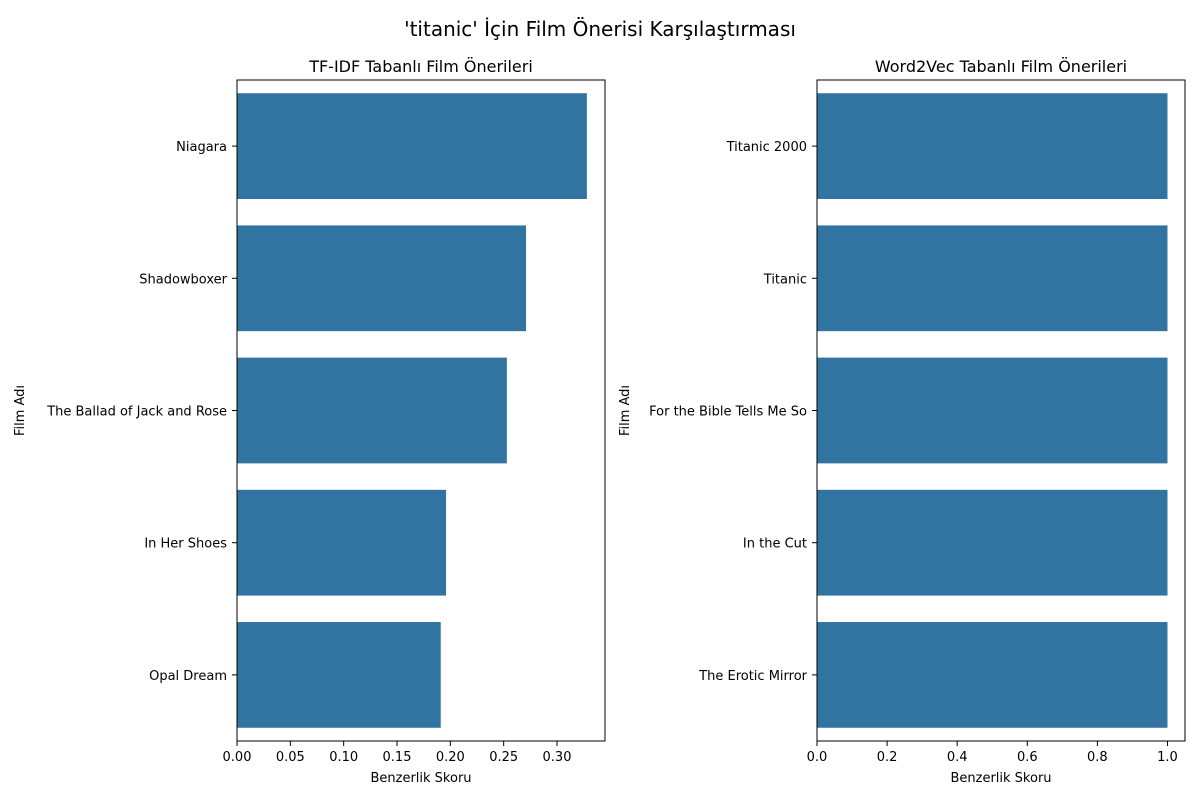 The image size is (1200, 804). What do you see at coordinates (992, 542) in the screenshot?
I see `word2vec-bar-in-the-cut` at bounding box center [992, 542].